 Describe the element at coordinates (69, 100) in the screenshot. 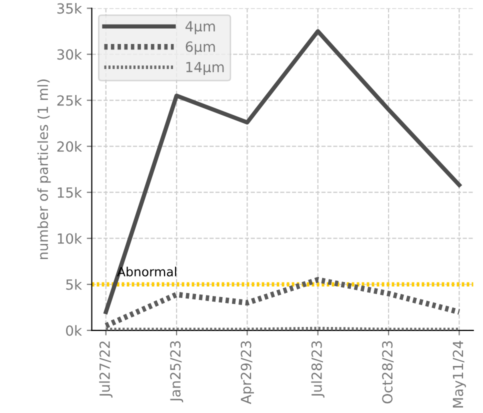

I see `y-tick-label: 25k` at that location.